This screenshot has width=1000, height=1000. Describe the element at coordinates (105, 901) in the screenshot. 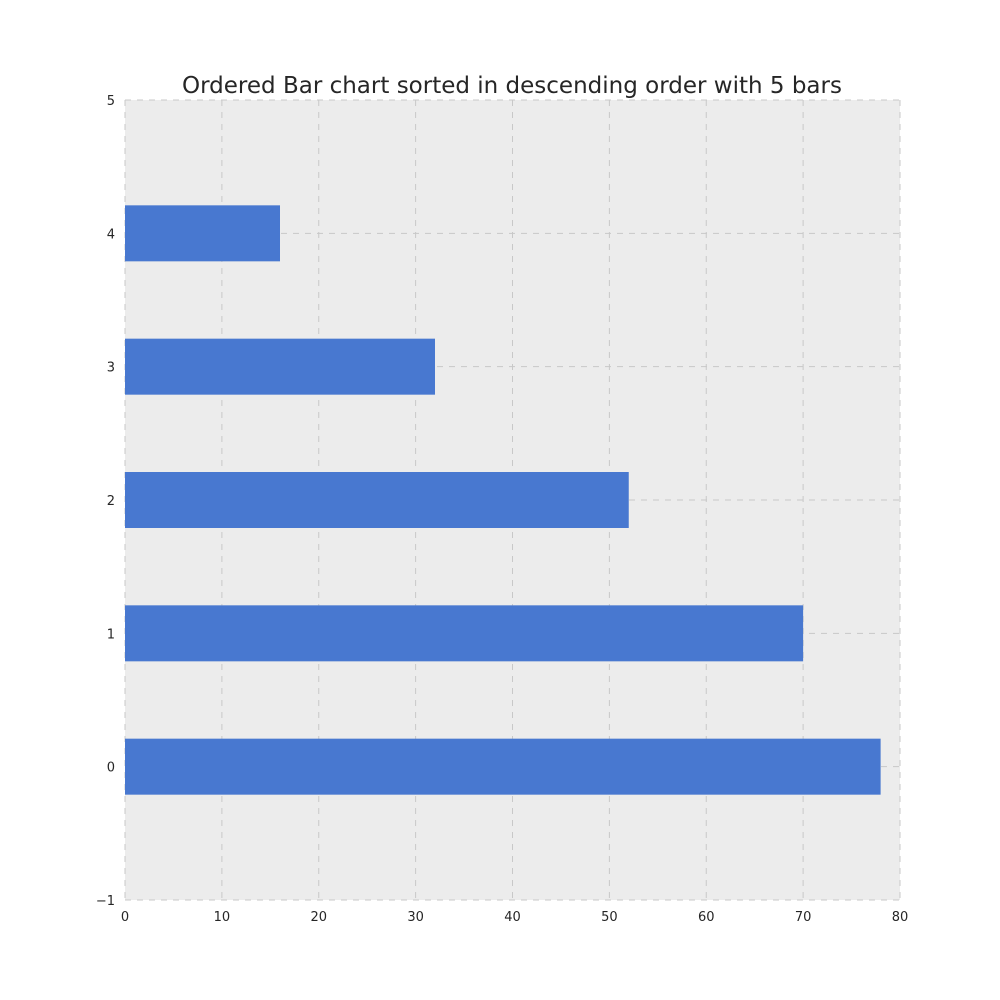

I see `y-tick-label: −1` at that location.